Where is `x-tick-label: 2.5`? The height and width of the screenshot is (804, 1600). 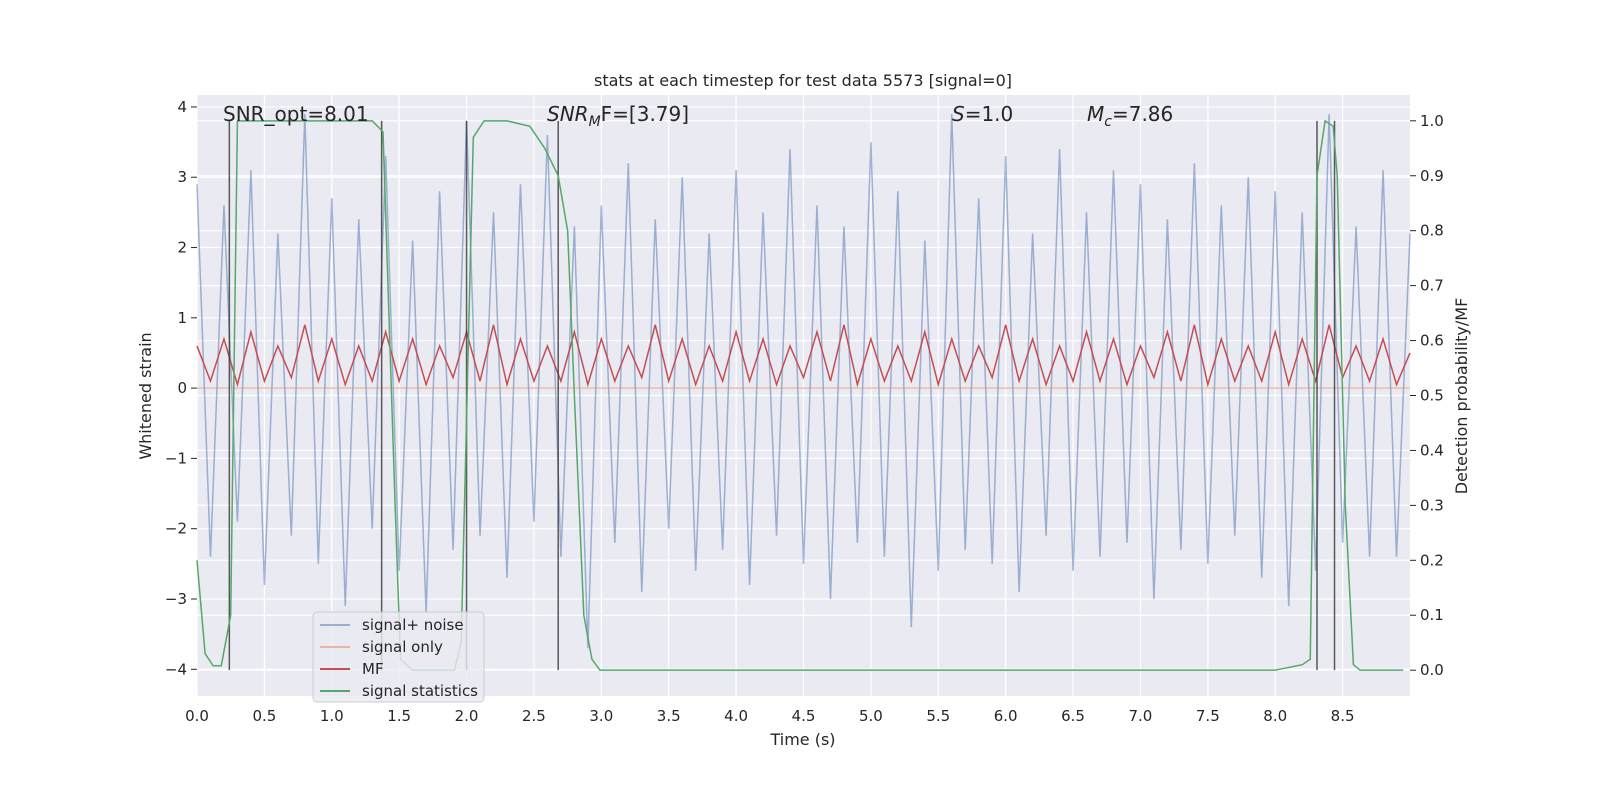 x-tick-label: 2.5 is located at coordinates (534, 716).